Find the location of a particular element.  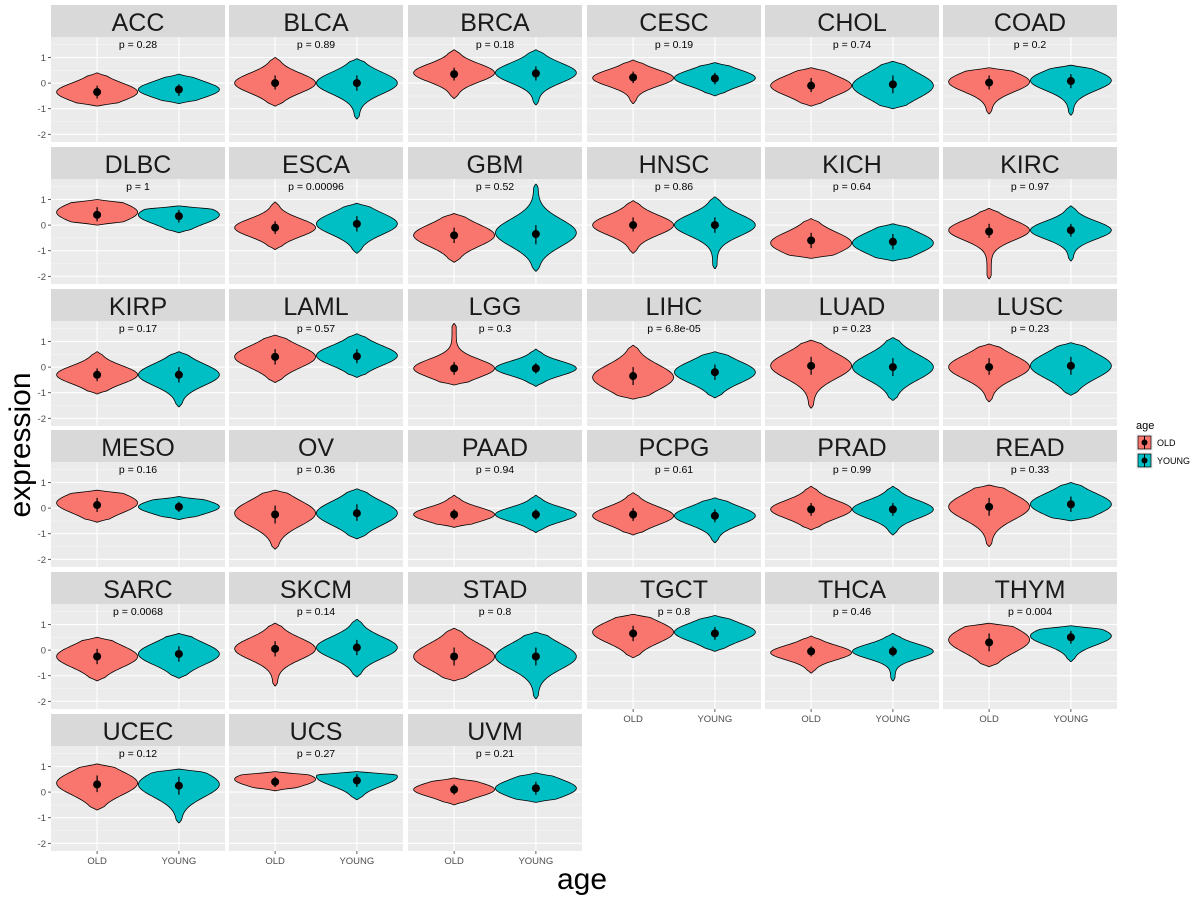

facet-ucs: UCS p = 0.27 OLD YOUNG is located at coordinates (316, 790).